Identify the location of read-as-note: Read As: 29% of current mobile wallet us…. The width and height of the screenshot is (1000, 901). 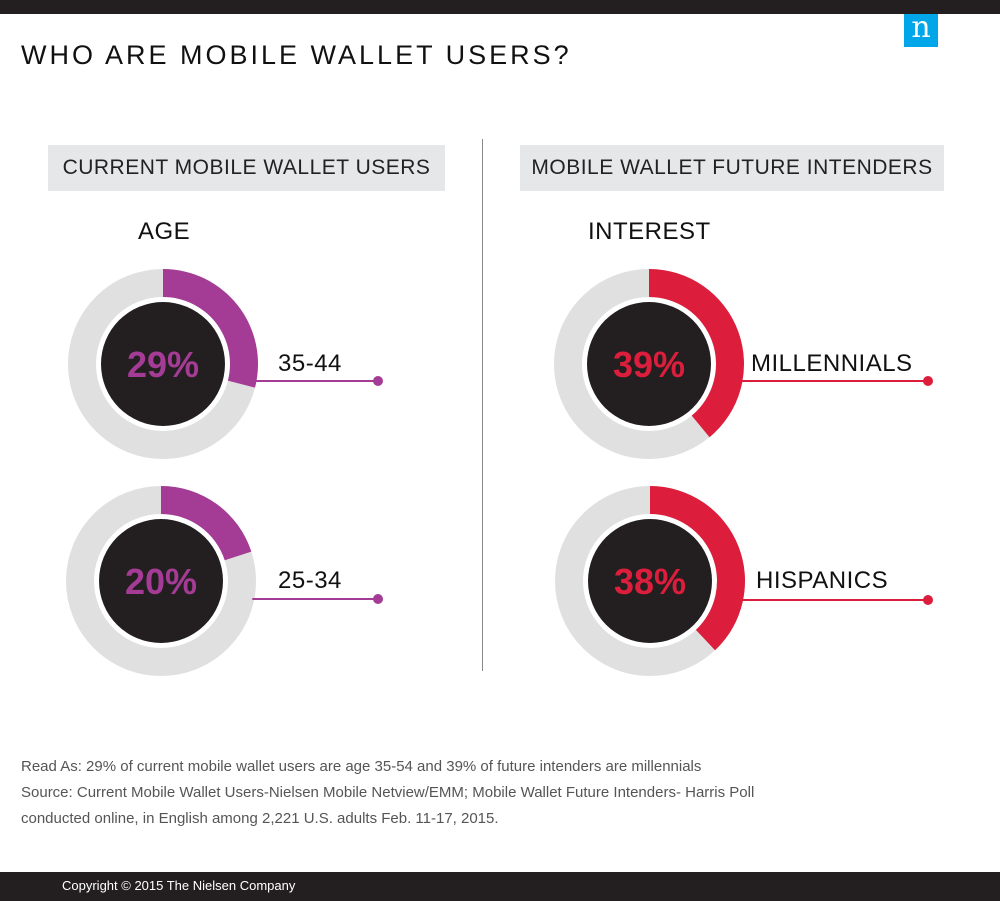
(361, 766).